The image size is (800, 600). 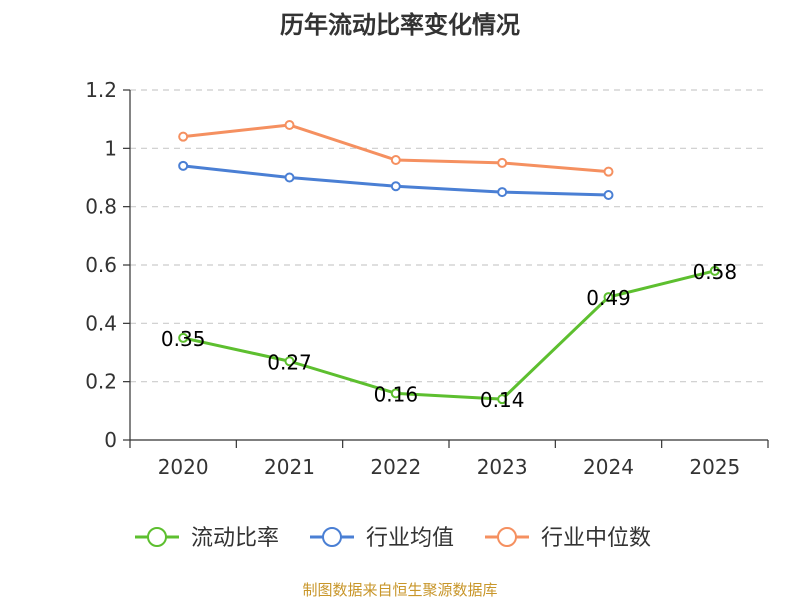 What do you see at coordinates (235, 538) in the screenshot?
I see `legend-label: 流动比率` at bounding box center [235, 538].